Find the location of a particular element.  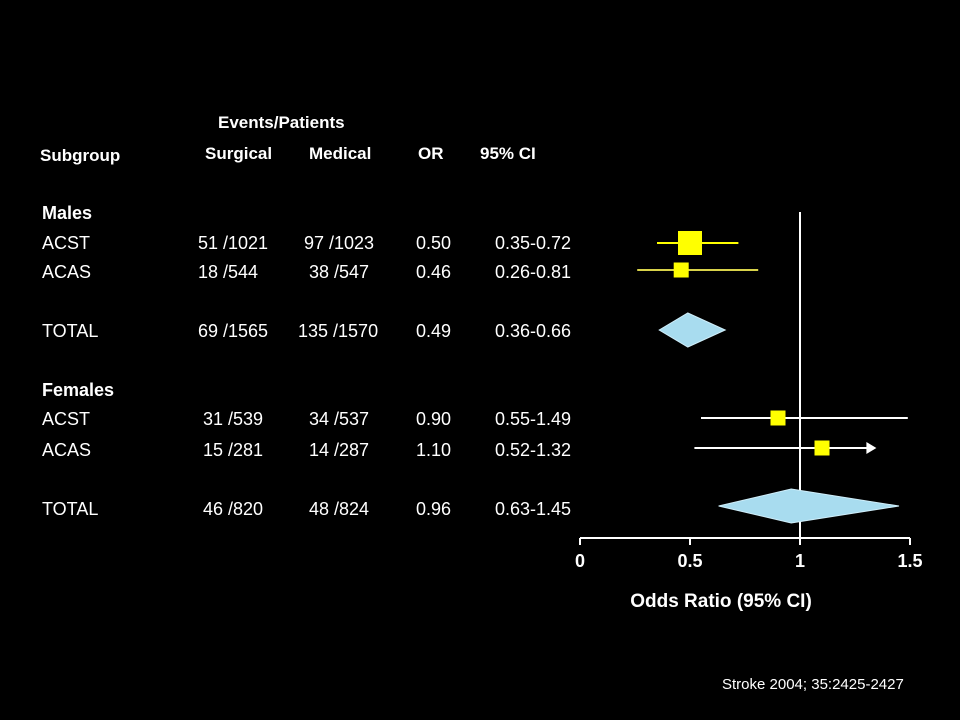

row-ci-females-acas: 0.52-1.32 is located at coordinates (533, 450).